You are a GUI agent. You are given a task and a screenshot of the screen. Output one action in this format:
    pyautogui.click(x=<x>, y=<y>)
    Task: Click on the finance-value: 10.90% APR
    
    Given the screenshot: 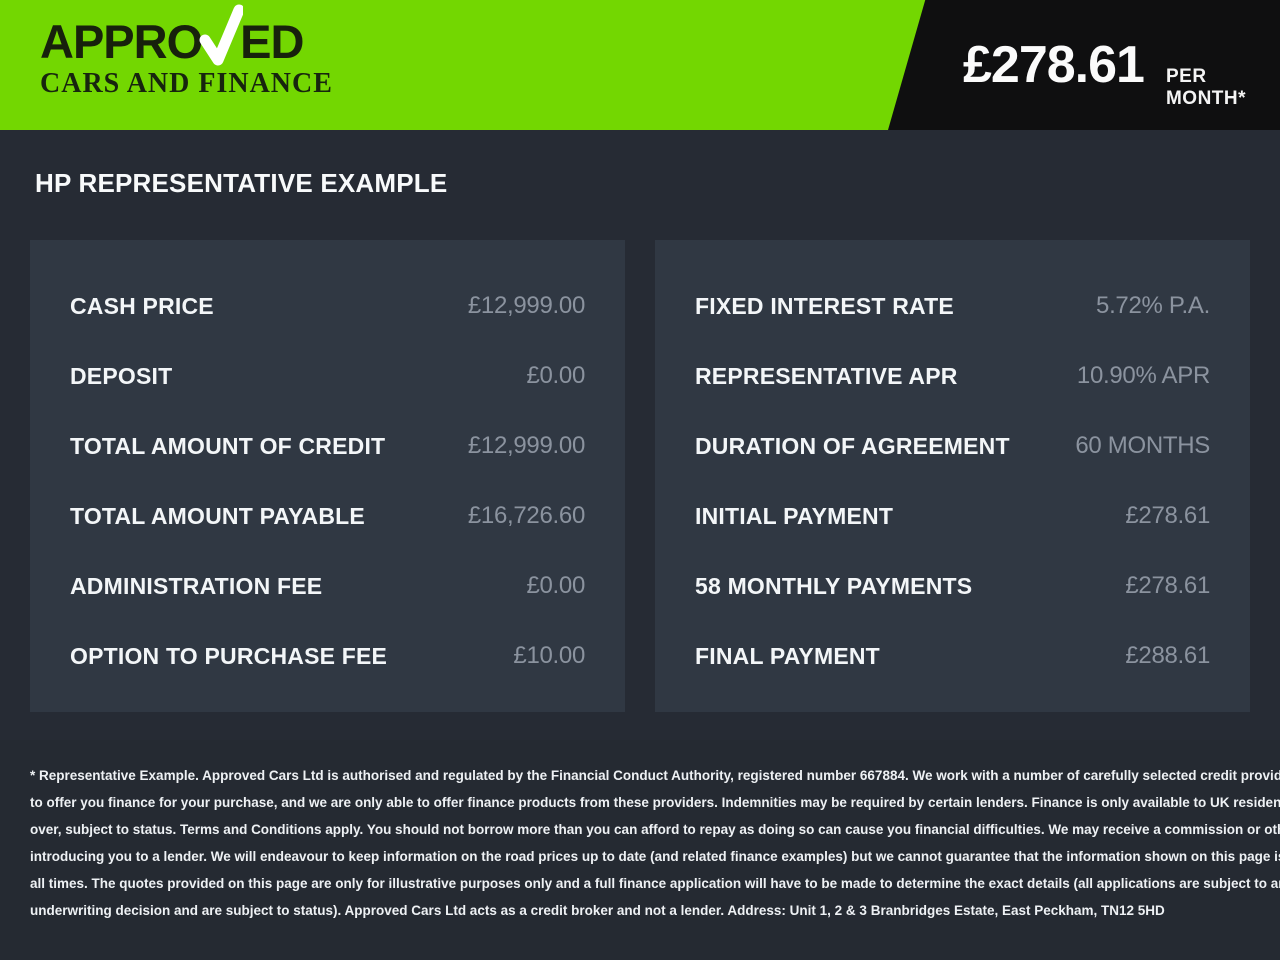 What is the action you would take?
    pyautogui.click(x=1143, y=375)
    